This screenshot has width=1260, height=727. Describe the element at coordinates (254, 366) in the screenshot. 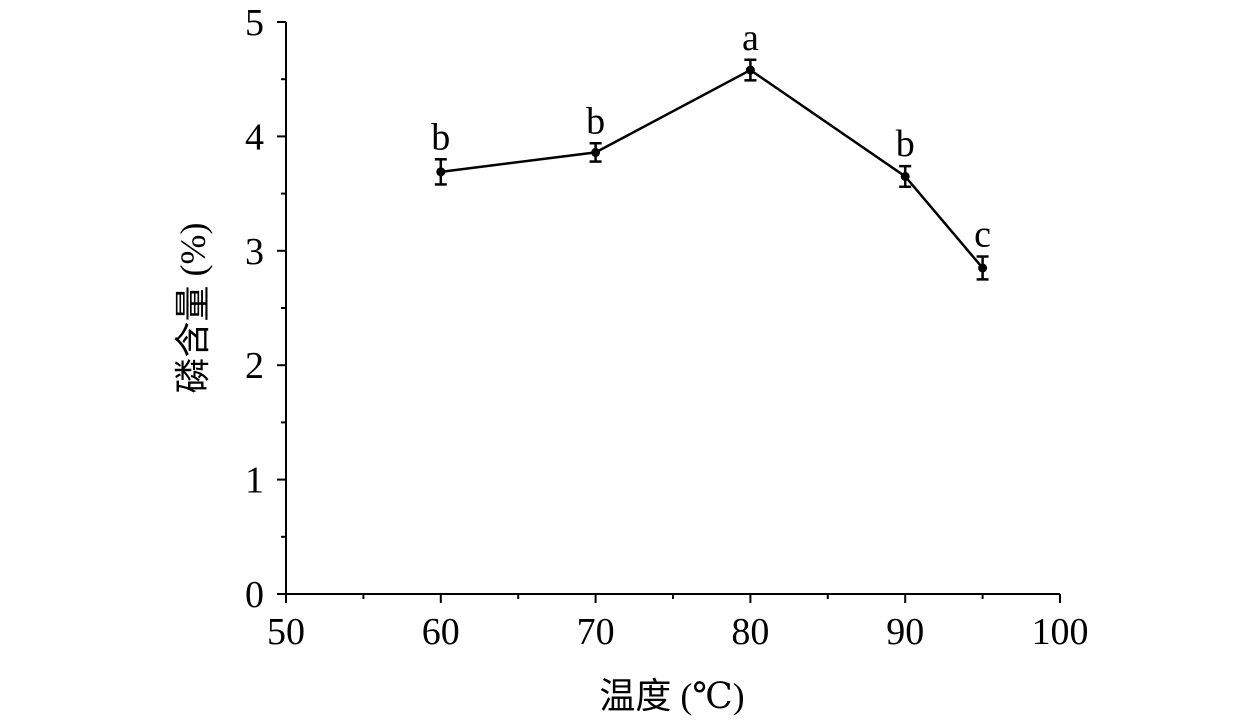

I see `y-tick-label: 2` at that location.